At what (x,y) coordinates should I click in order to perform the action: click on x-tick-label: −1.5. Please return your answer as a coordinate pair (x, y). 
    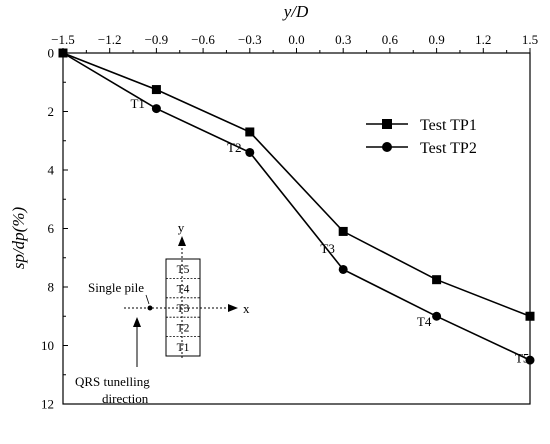
    Looking at the image, I should click on (63, 39).